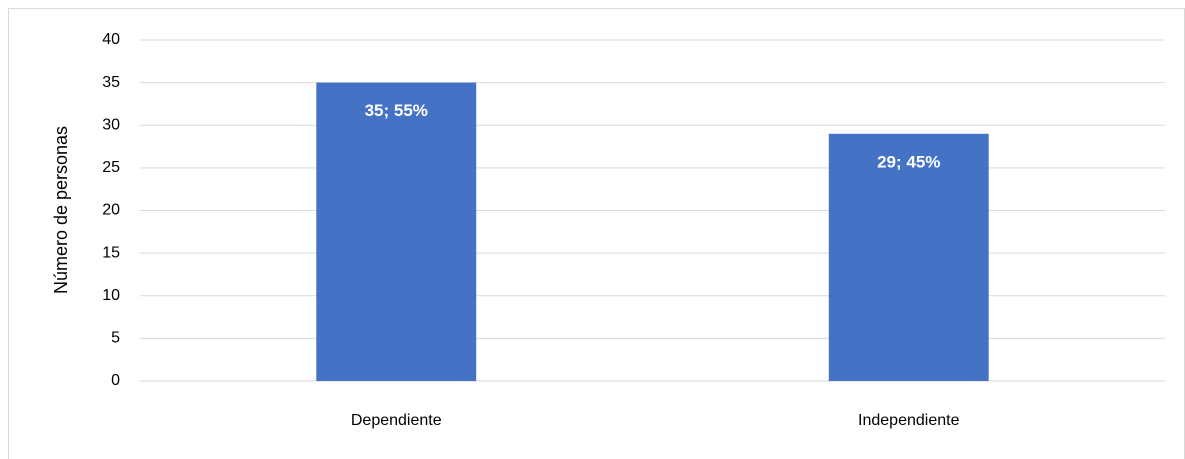  What do you see at coordinates (111, 167) in the screenshot?
I see `y-tick-label: 25` at bounding box center [111, 167].